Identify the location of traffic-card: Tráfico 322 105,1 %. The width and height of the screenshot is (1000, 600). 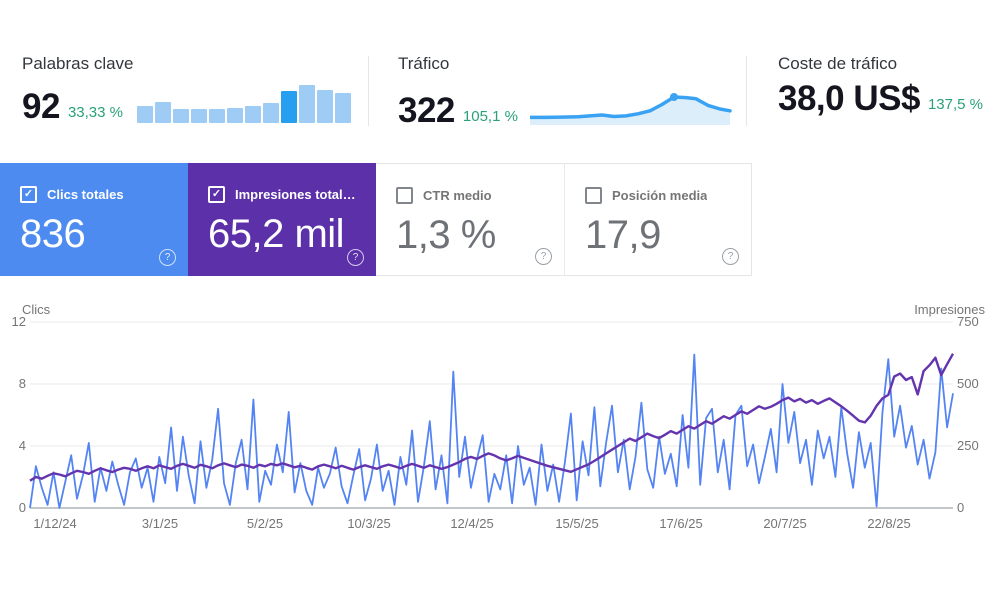
(557, 94).